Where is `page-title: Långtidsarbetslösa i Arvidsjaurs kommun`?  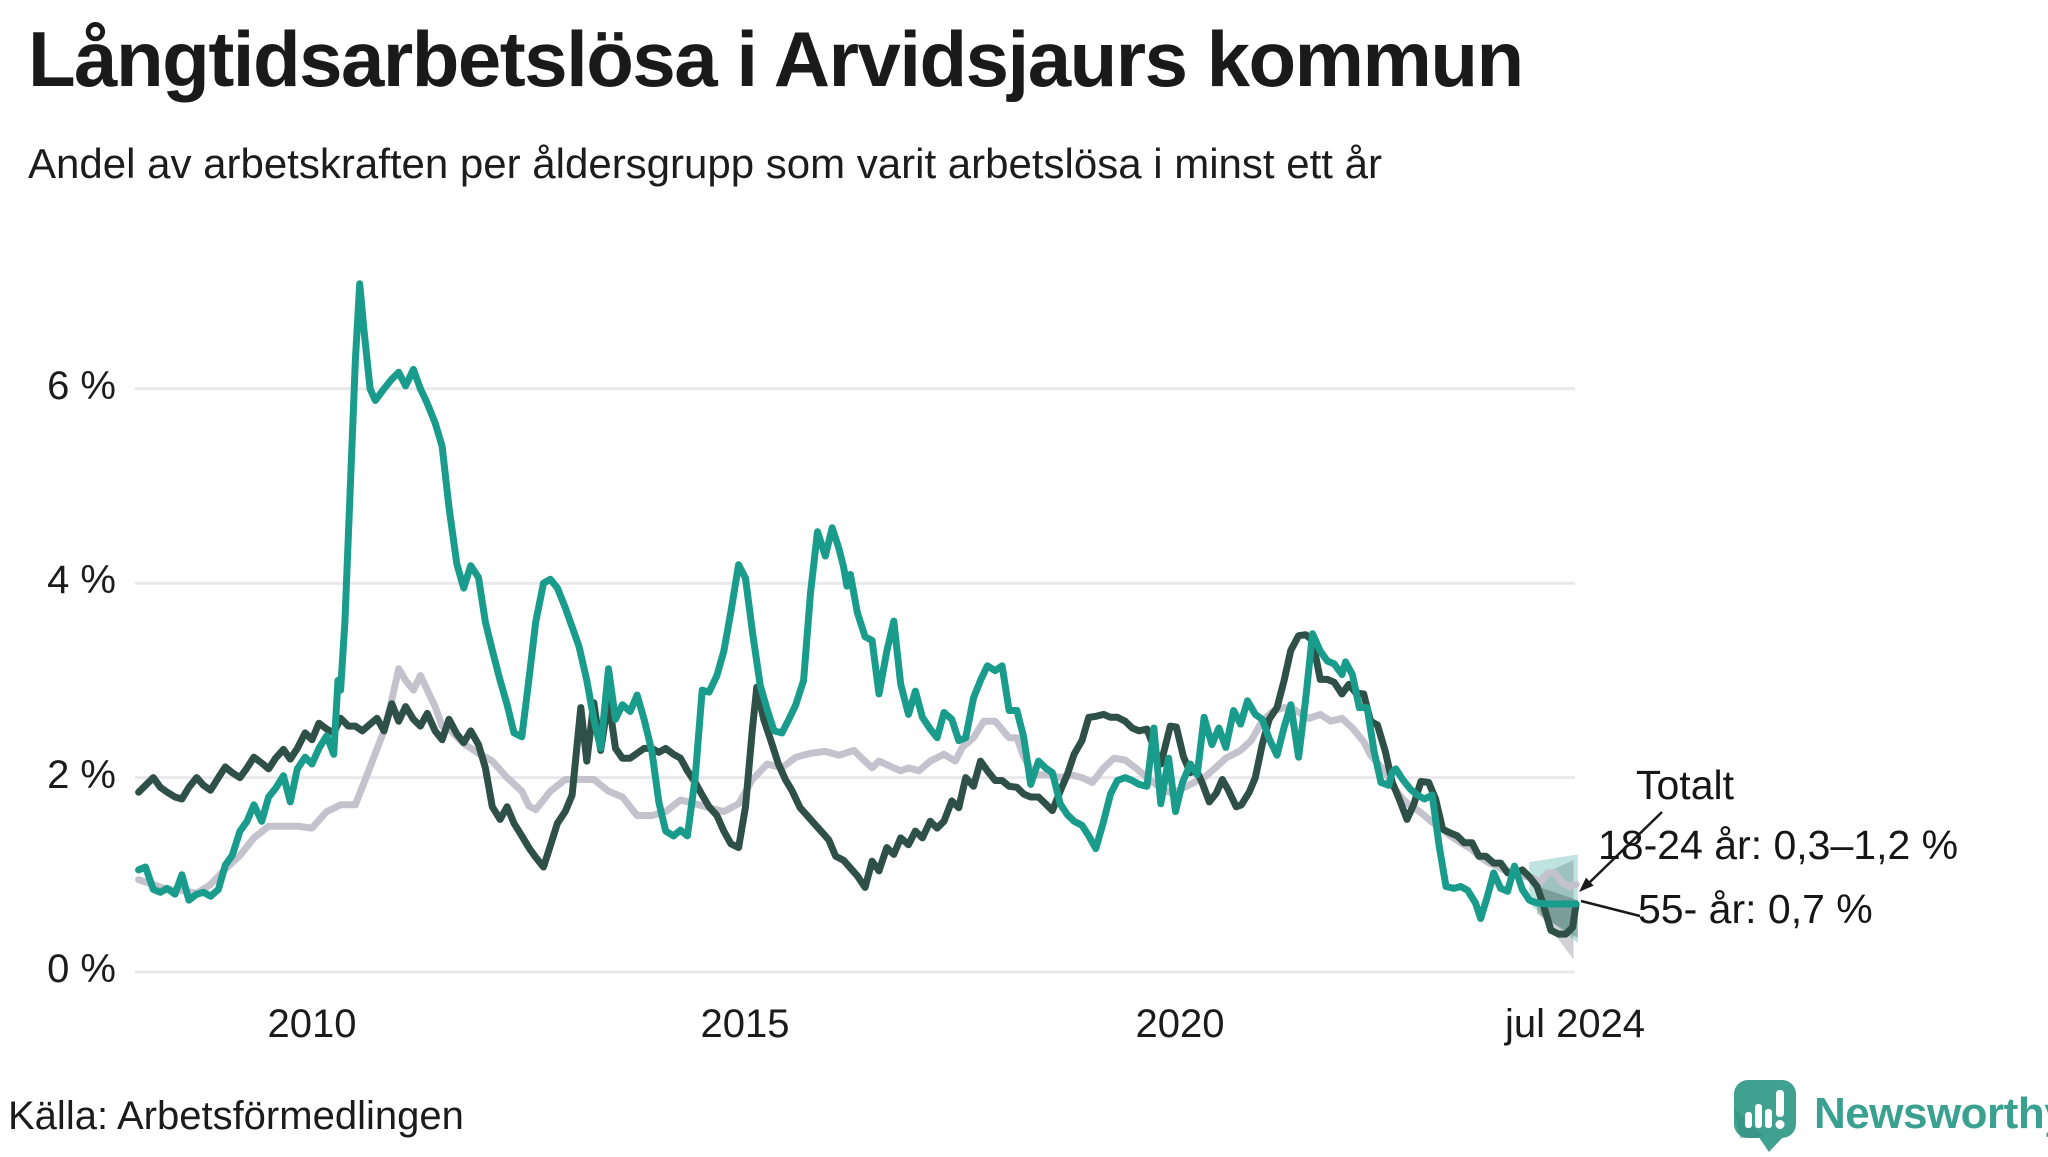
page-title: Långtidsarbetslösa i Arvidsjaurs kommun is located at coordinates (776, 59).